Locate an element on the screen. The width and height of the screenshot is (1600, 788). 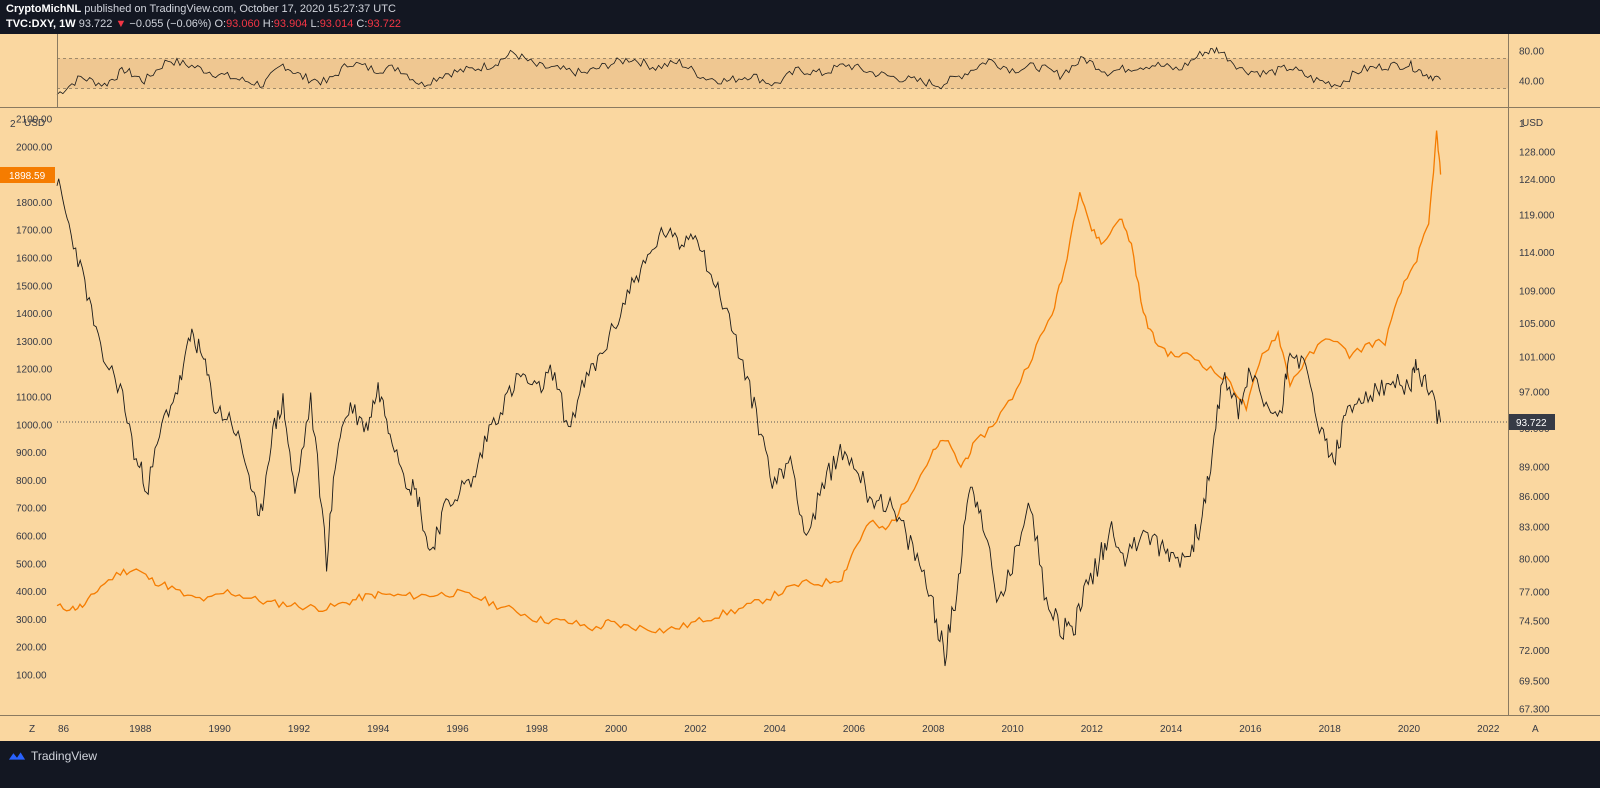
low-value: 93.014 is located at coordinates (336, 24).